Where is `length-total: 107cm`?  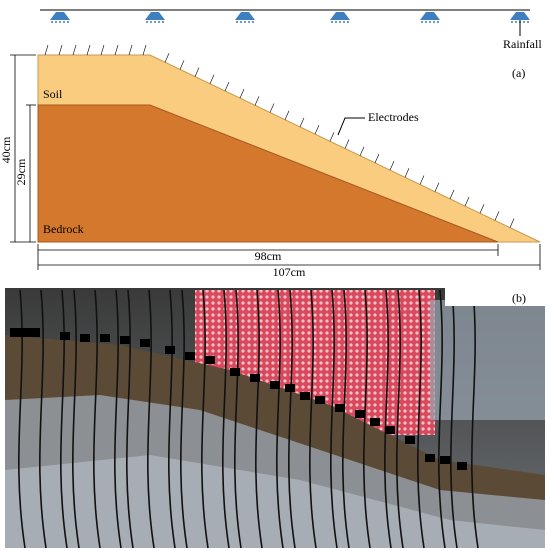 length-total: 107cm is located at coordinates (289, 272).